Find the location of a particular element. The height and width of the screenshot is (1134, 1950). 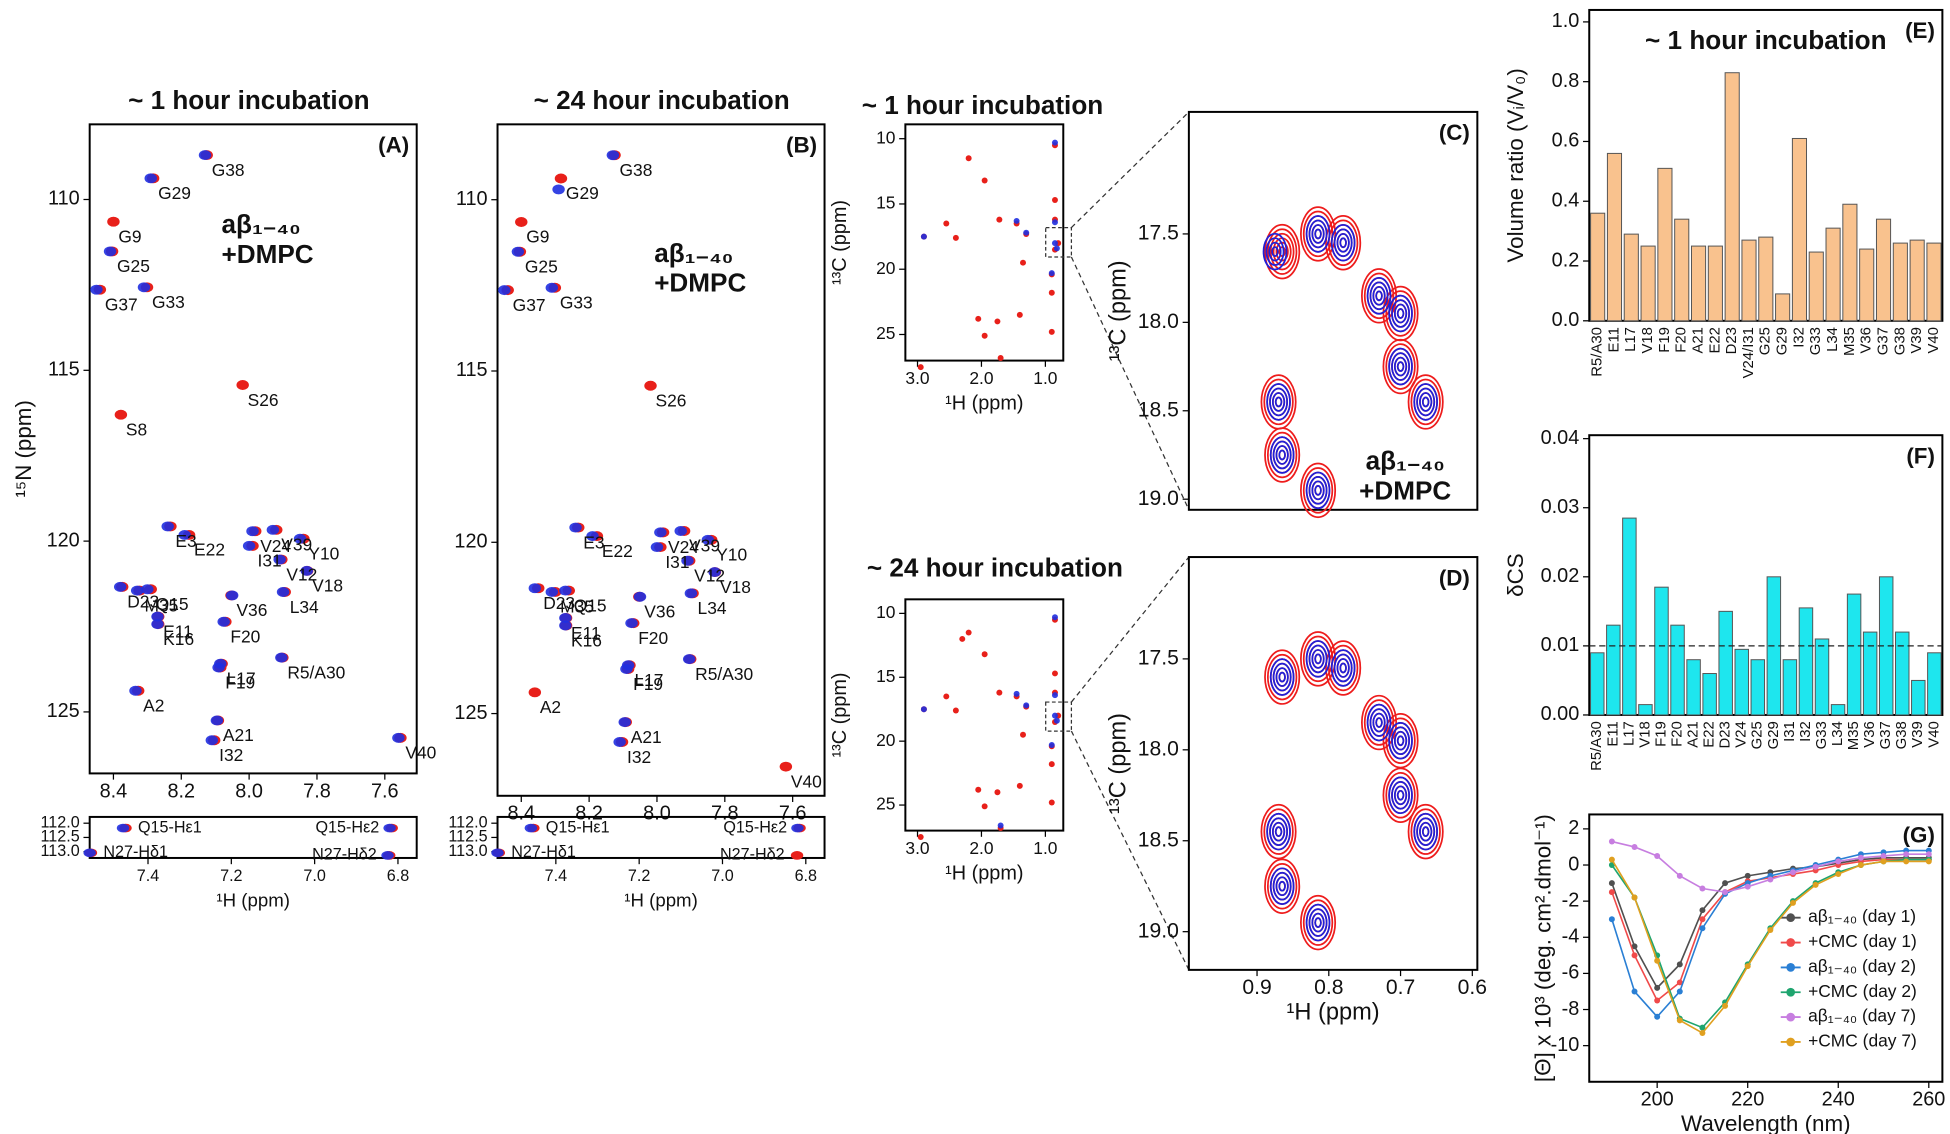

peak-label: V40 is located at coordinates (420, 753).